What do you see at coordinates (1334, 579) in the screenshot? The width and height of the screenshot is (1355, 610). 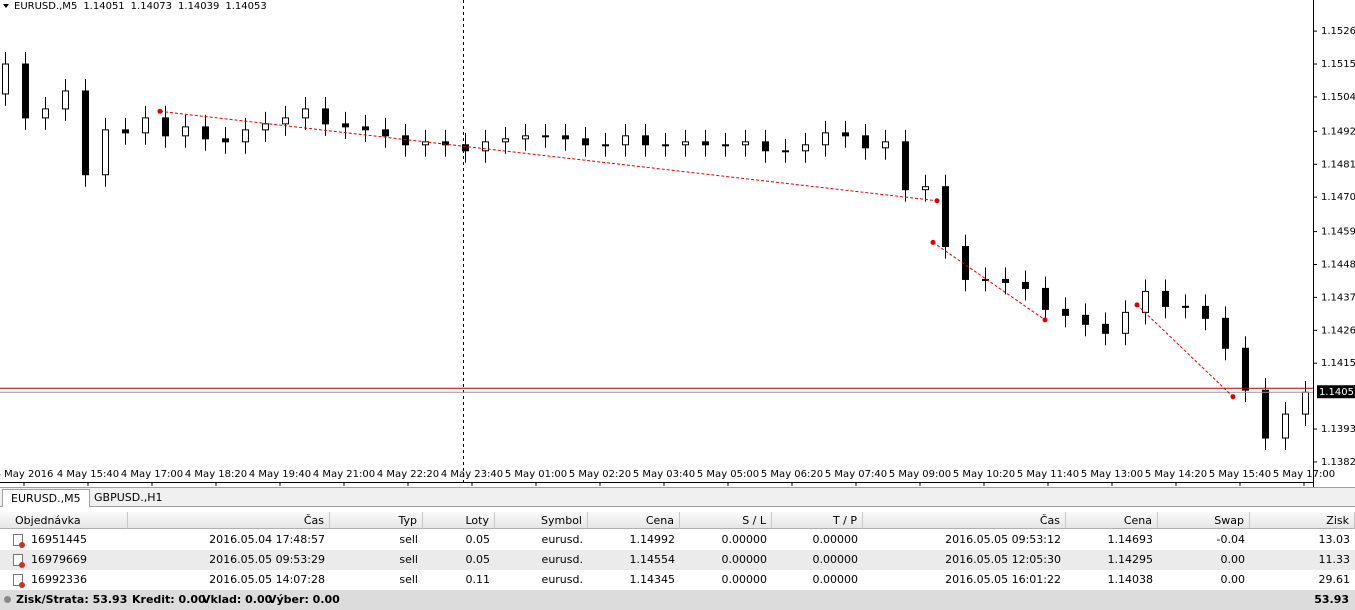 I see `table-cell: 29.61` at bounding box center [1334, 579].